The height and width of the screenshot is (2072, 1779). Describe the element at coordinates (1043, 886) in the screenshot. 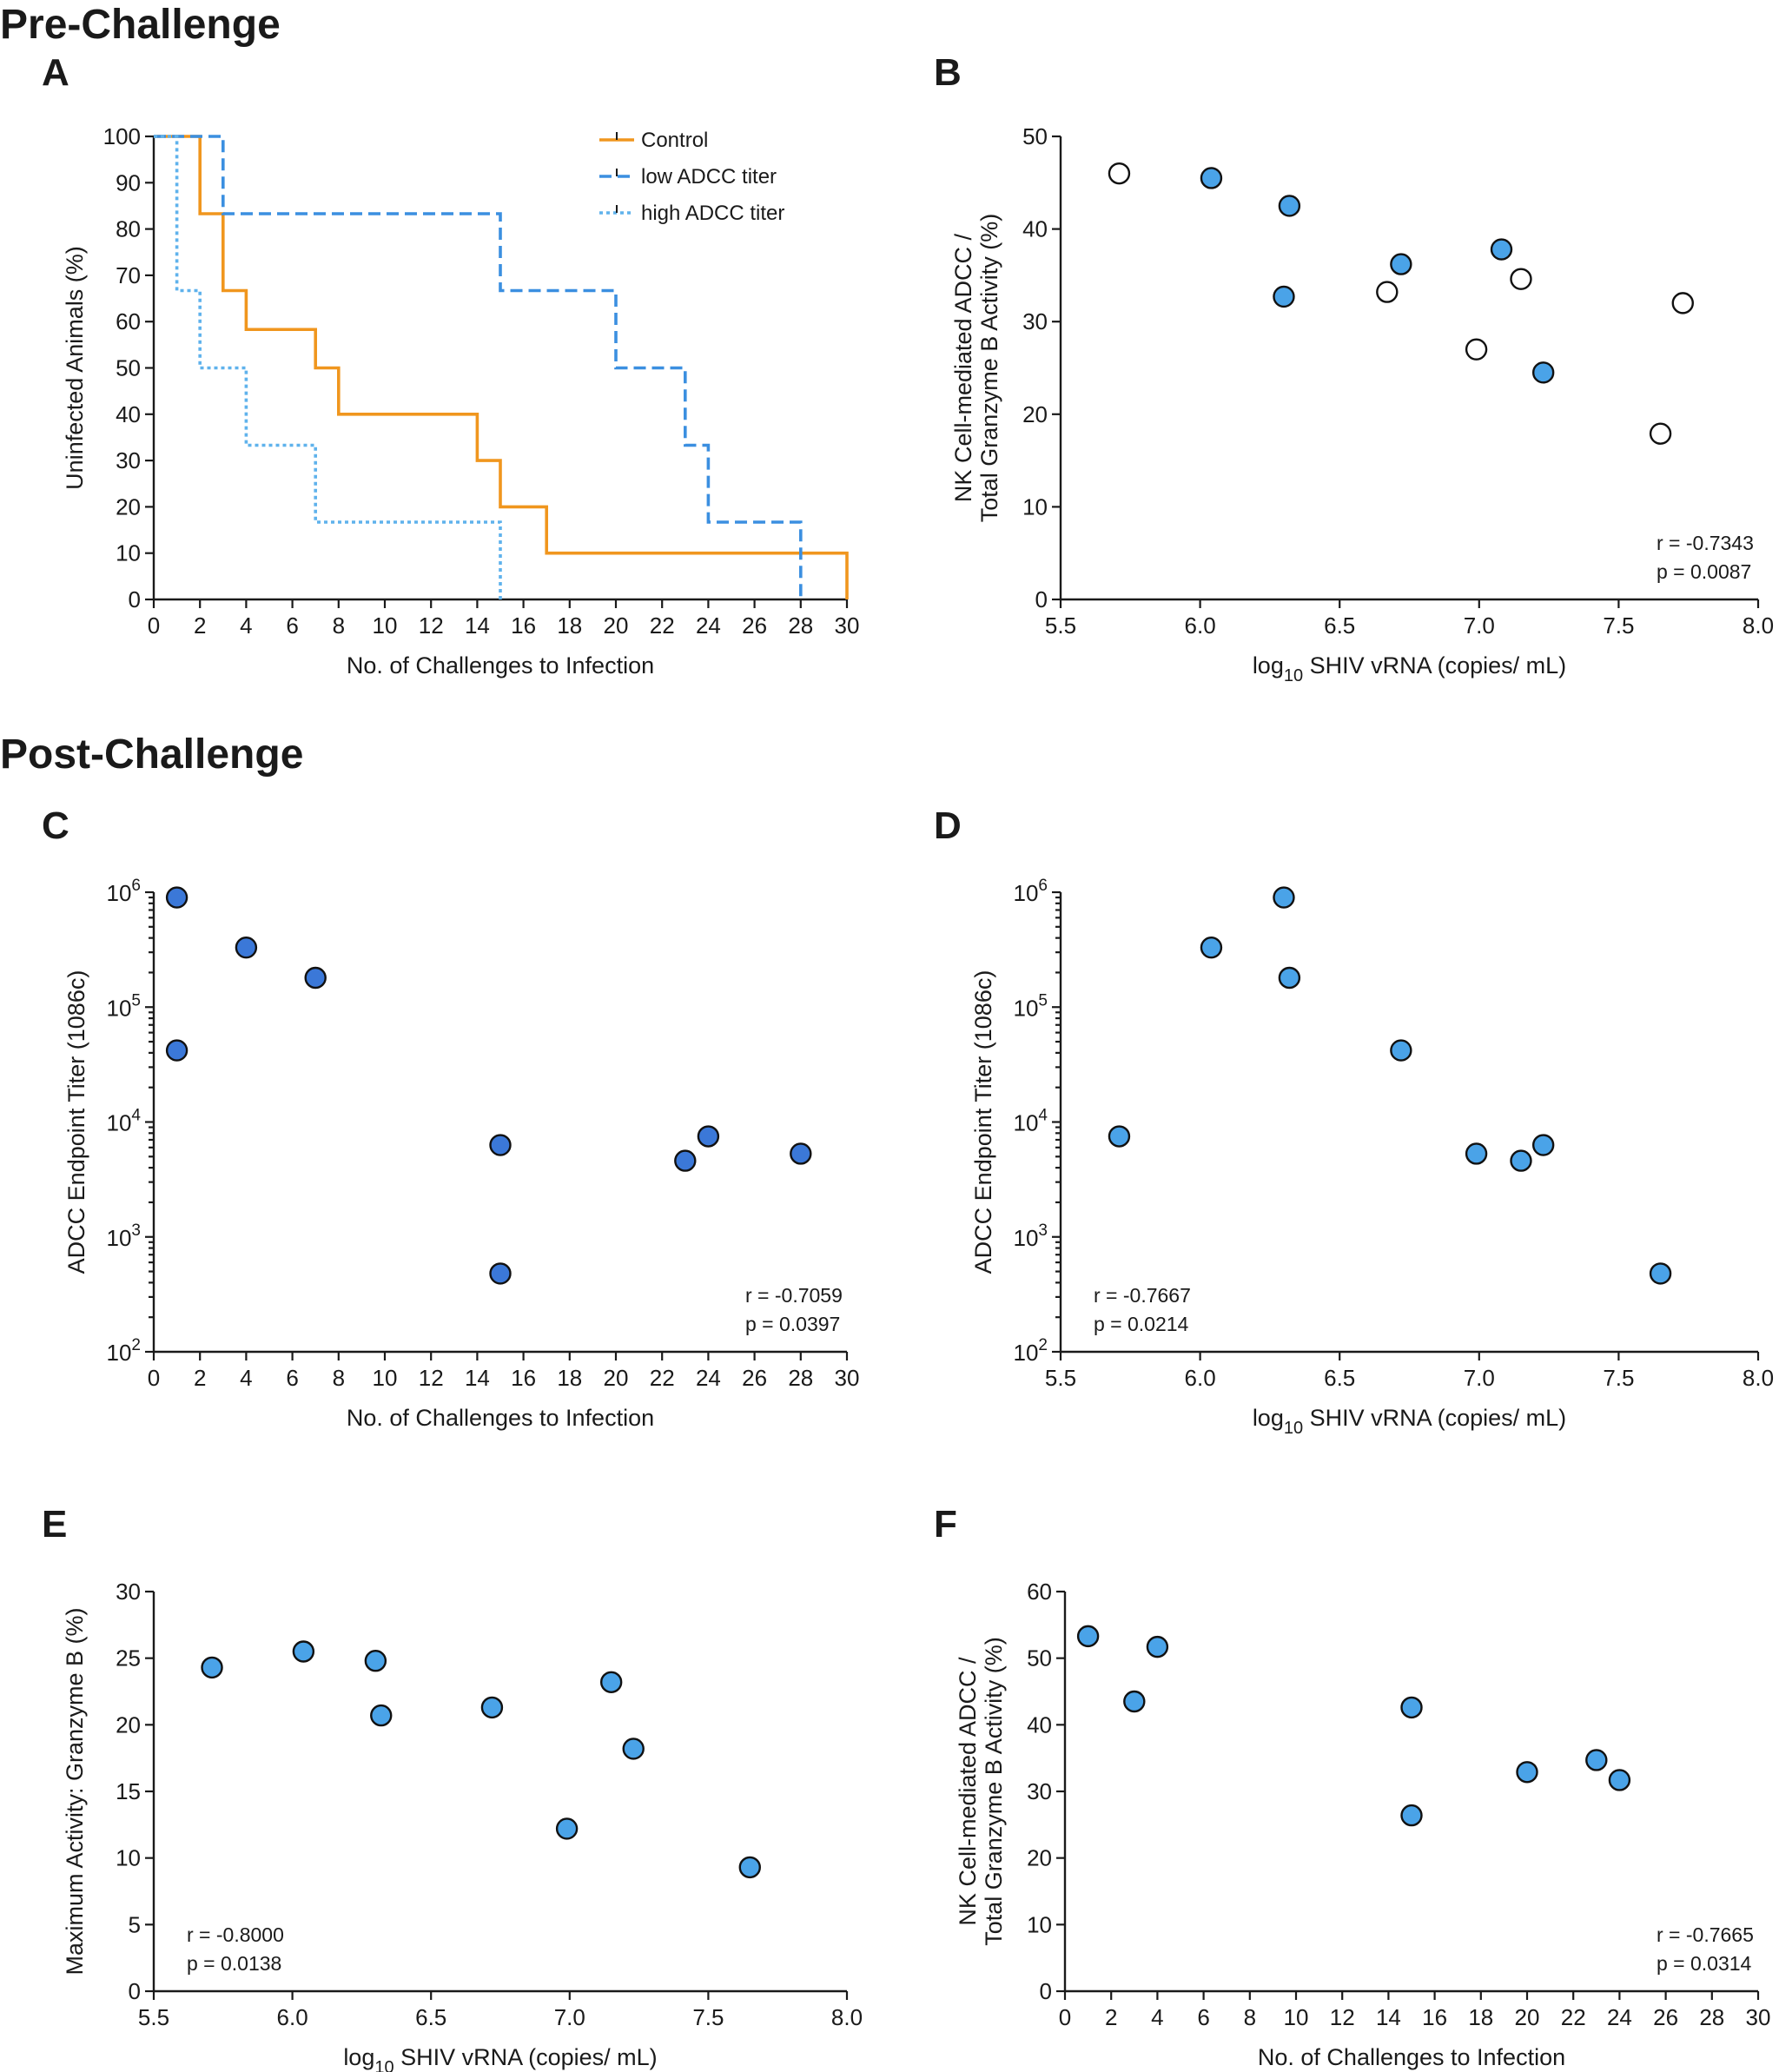

I see `y-tick-exponent: 6` at that location.